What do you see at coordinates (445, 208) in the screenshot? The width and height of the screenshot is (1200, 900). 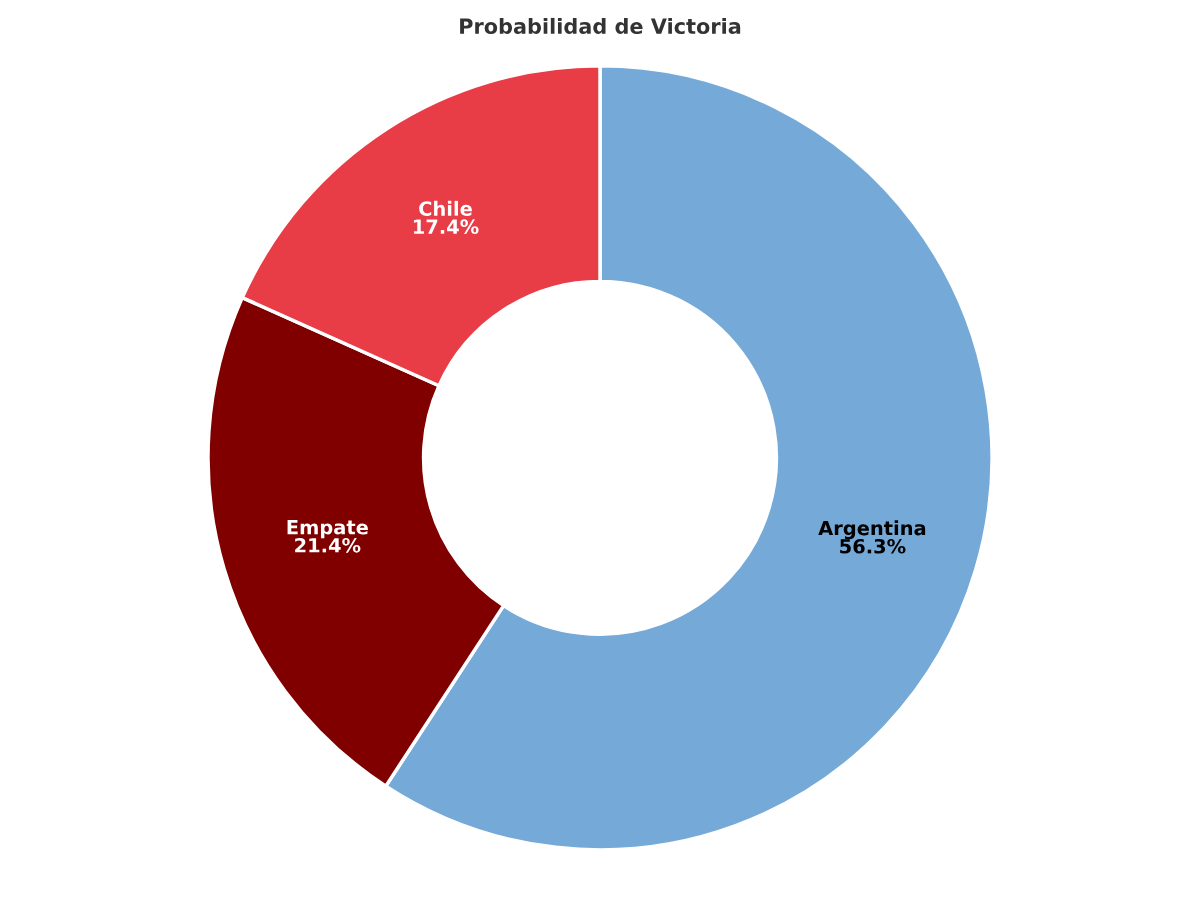 I see `slice-label: Chile` at bounding box center [445, 208].